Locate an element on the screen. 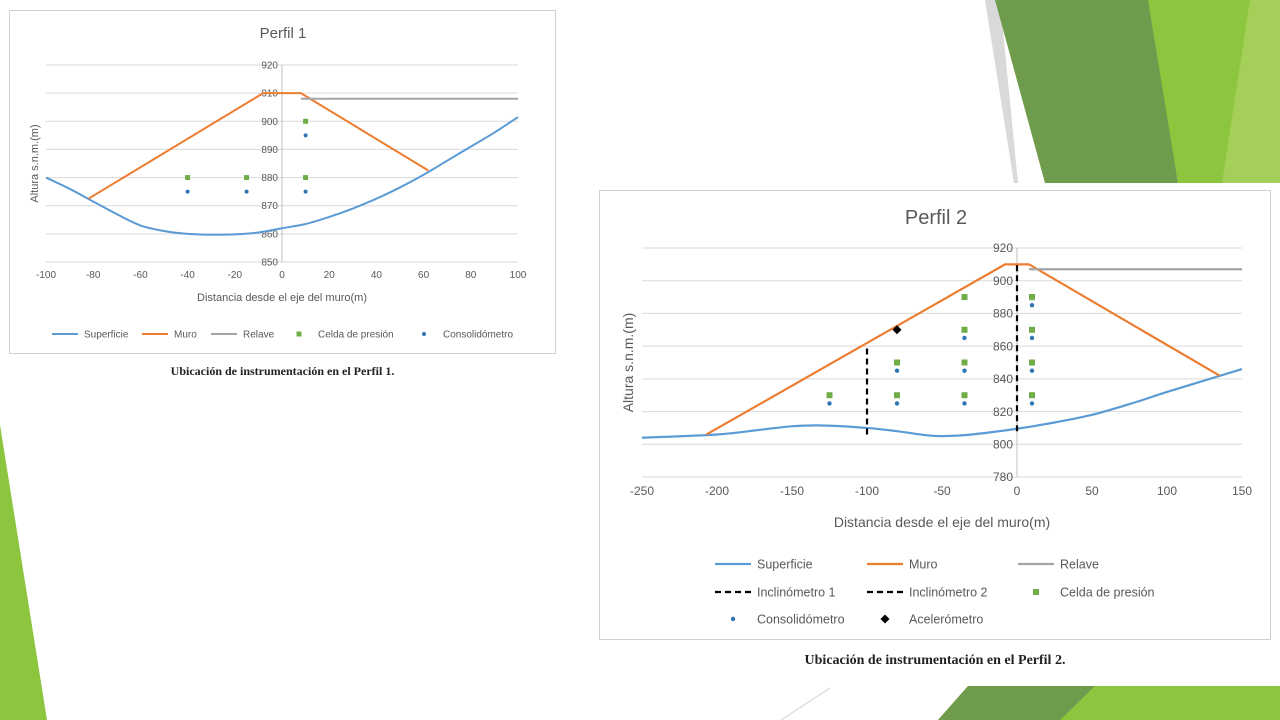 The height and width of the screenshot is (720, 1280). x-tick-label: -60 is located at coordinates (140, 275).